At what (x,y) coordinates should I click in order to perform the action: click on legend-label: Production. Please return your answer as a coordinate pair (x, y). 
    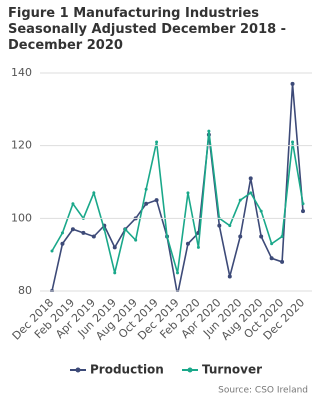
    Looking at the image, I should click on (127, 370).